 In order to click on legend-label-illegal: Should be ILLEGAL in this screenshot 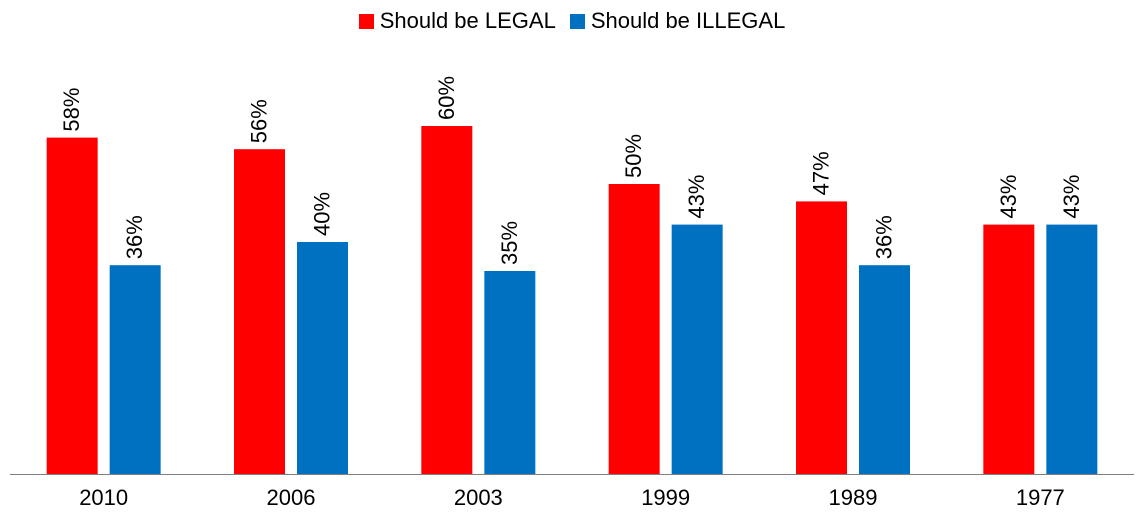, I will do `click(688, 20)`.